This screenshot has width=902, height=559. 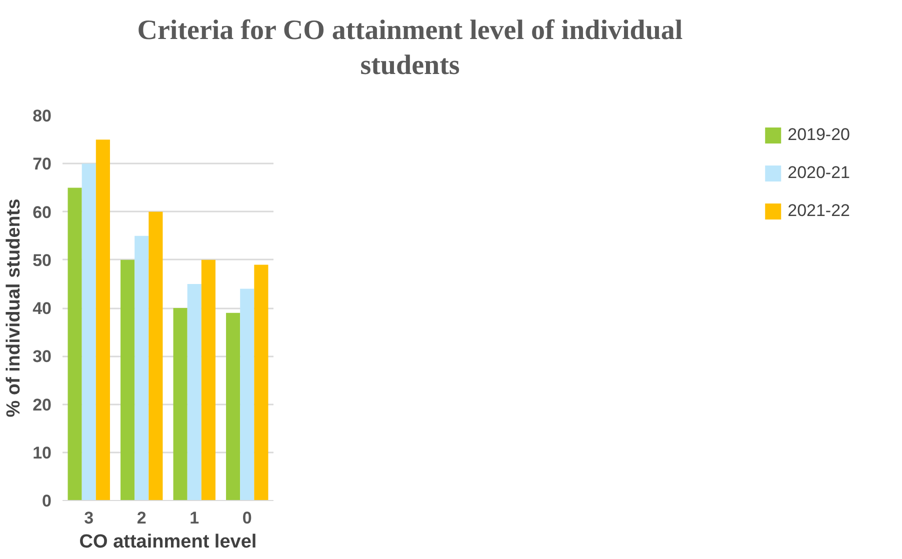 What do you see at coordinates (247, 518) in the screenshot?
I see `x-tick-label: 0` at bounding box center [247, 518].